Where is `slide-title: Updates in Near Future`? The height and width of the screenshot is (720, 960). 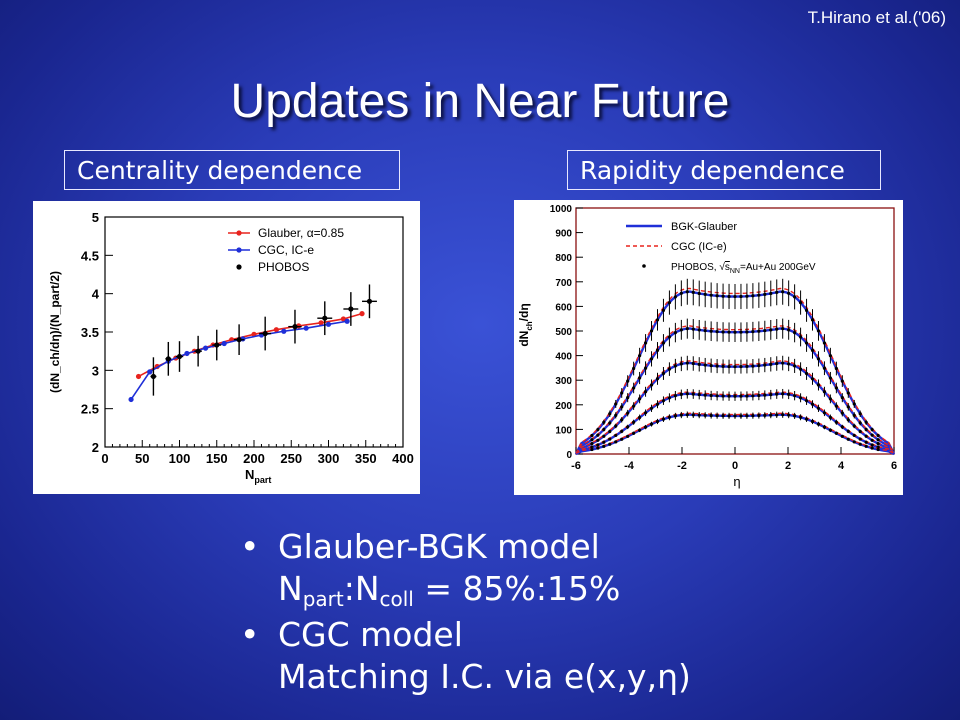
slide-title: Updates in Near Future is located at coordinates (480, 101).